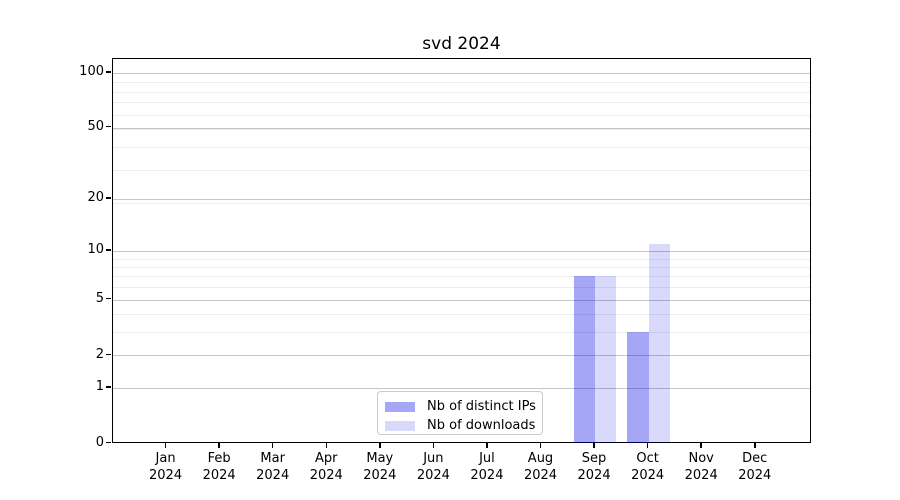 Image resolution: width=900 pixels, height=500 pixels. What do you see at coordinates (273, 467) in the screenshot?
I see `x-tick-label: Mar 2024` at bounding box center [273, 467].